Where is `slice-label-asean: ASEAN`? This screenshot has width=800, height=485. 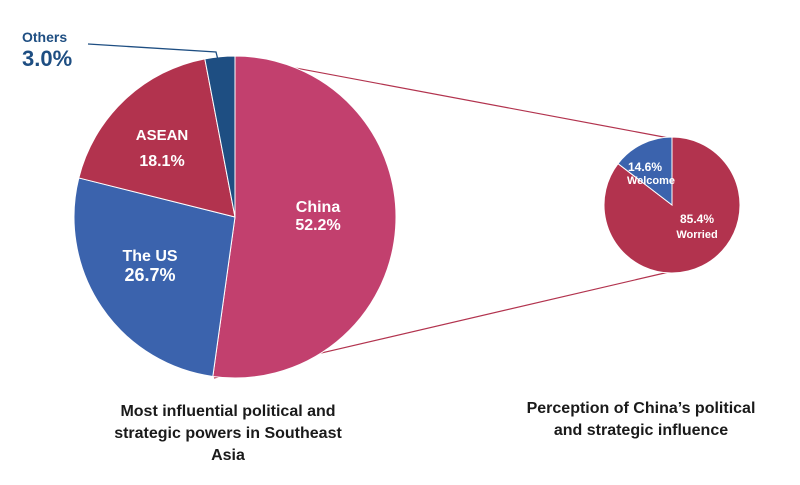 slice-label-asean: ASEAN is located at coordinates (162, 135).